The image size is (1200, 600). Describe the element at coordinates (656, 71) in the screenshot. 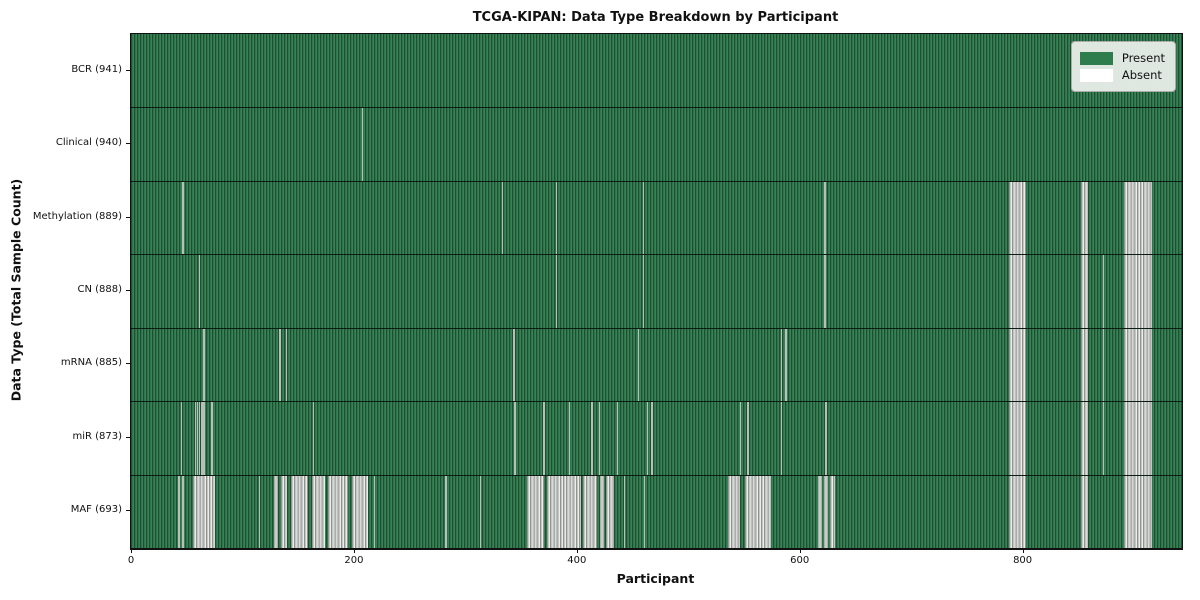

I see `heatmap-row-bcr` at that location.